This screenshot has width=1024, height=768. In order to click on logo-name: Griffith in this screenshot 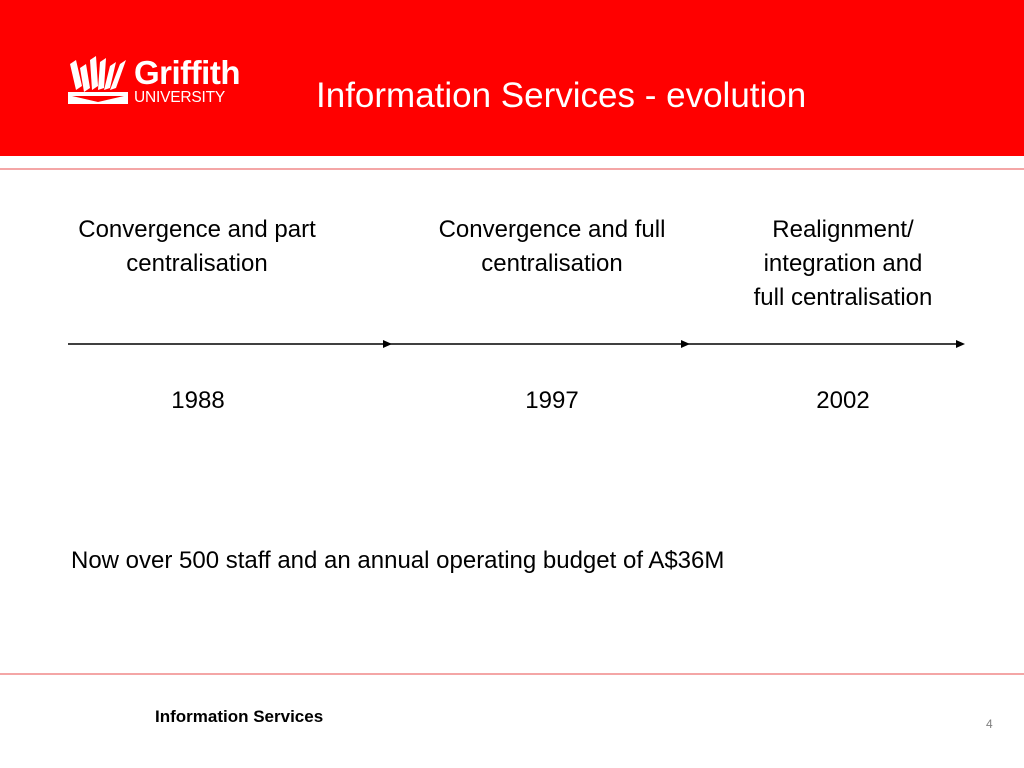, I will do `click(187, 72)`.